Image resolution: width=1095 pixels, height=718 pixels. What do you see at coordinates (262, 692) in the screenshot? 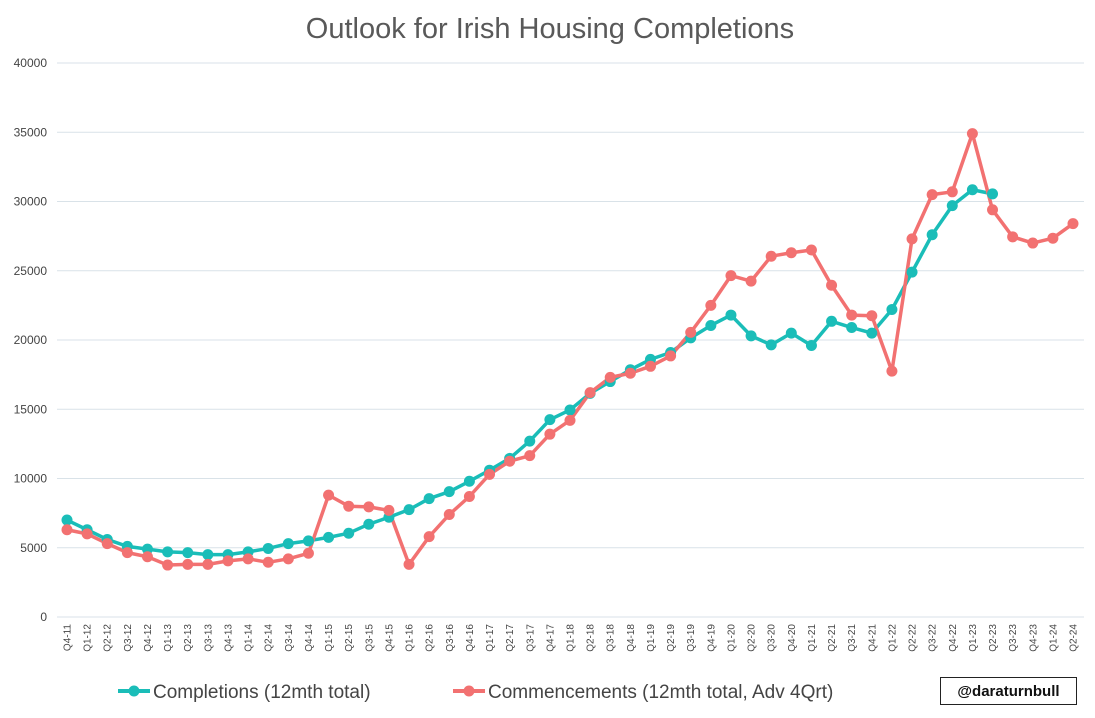
I see `legend-label-completions: Completions (12mth total)` at bounding box center [262, 692].